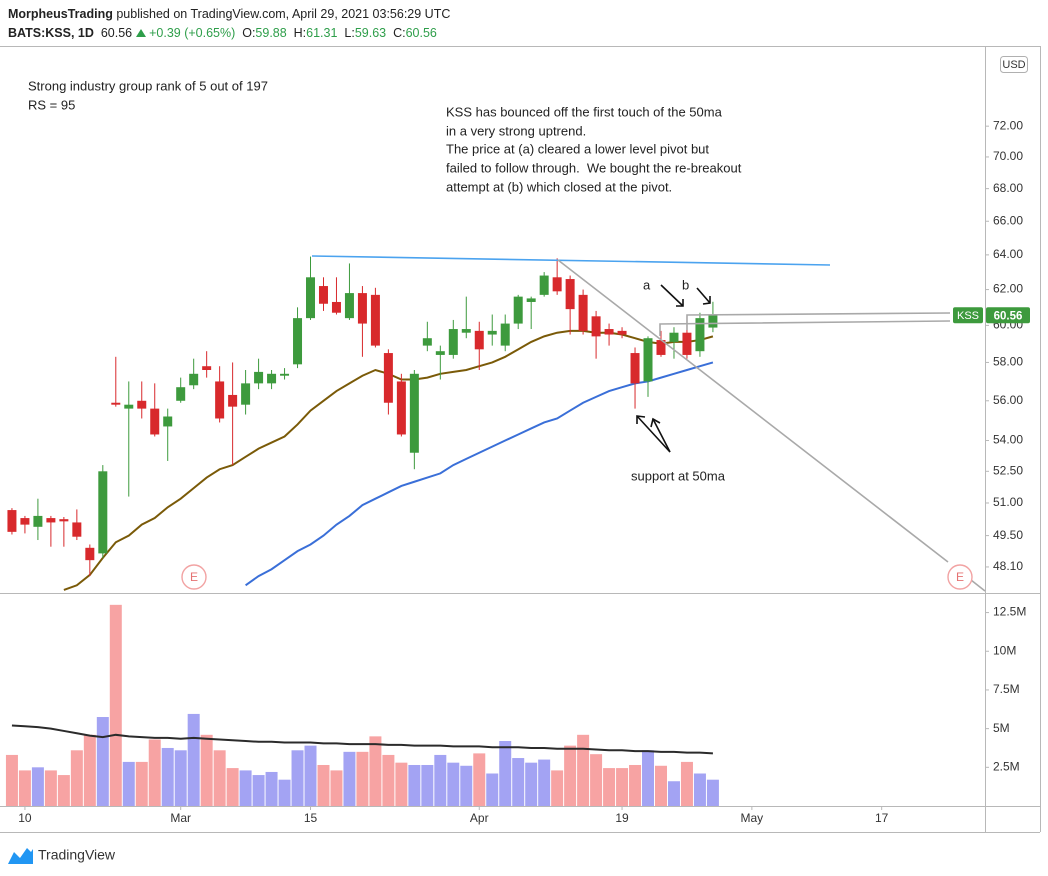  I want to click on y-tick-label: 56.00, so click(1008, 400).